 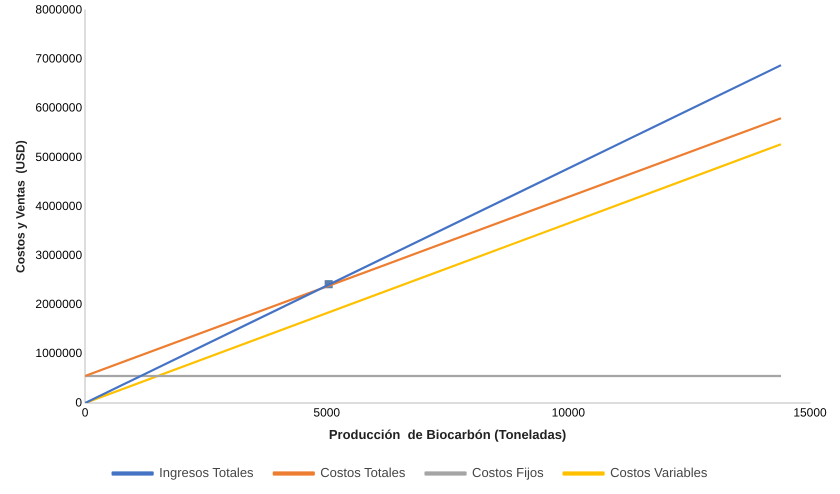 What do you see at coordinates (58, 304) in the screenshot?
I see `y-tick-label: 2000000` at bounding box center [58, 304].